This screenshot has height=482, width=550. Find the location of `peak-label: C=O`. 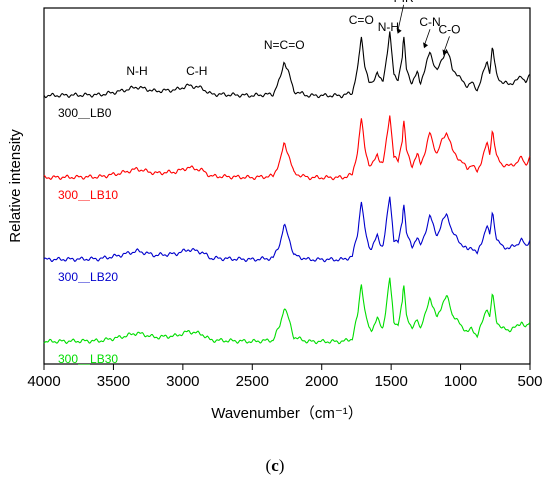

peak-label: C=O is located at coordinates (361, 20).